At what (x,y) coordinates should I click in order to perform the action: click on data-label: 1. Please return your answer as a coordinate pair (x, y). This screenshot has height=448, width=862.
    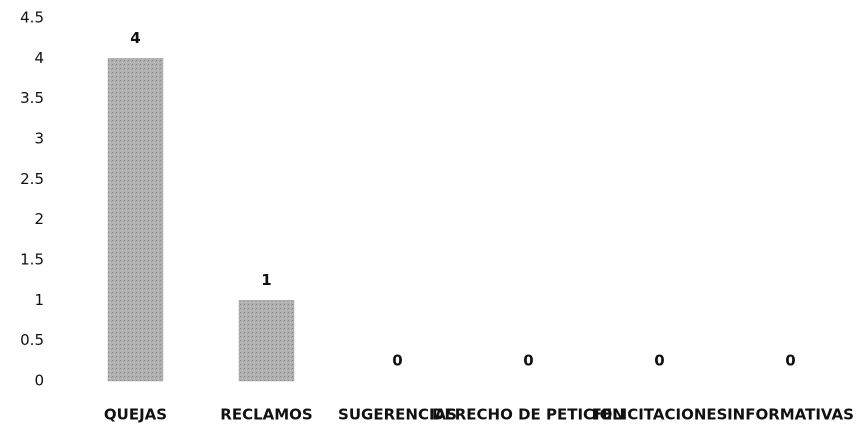
    Looking at the image, I should click on (266, 280).